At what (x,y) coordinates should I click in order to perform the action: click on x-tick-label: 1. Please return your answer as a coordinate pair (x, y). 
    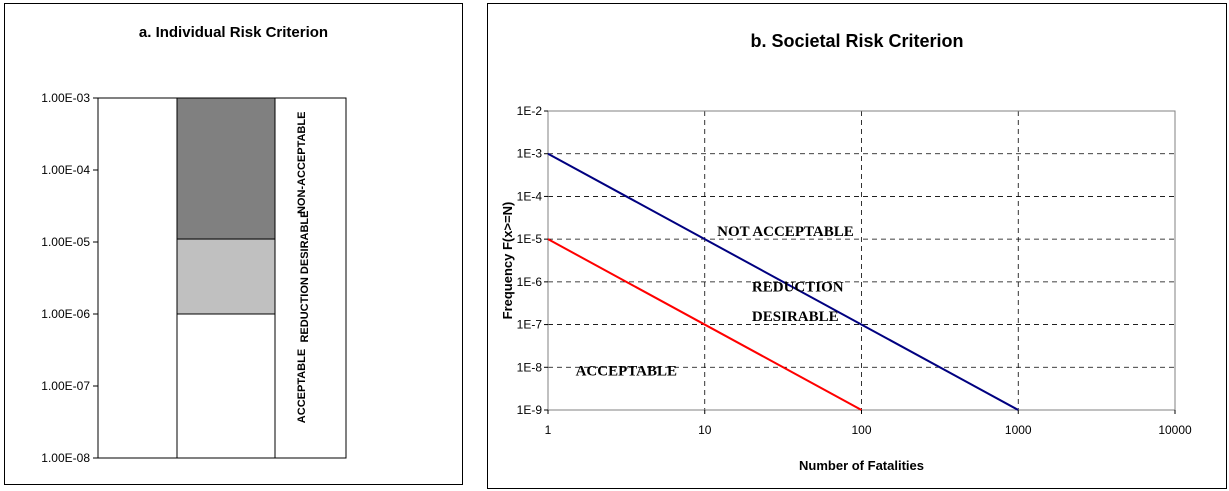
    Looking at the image, I should click on (548, 430).